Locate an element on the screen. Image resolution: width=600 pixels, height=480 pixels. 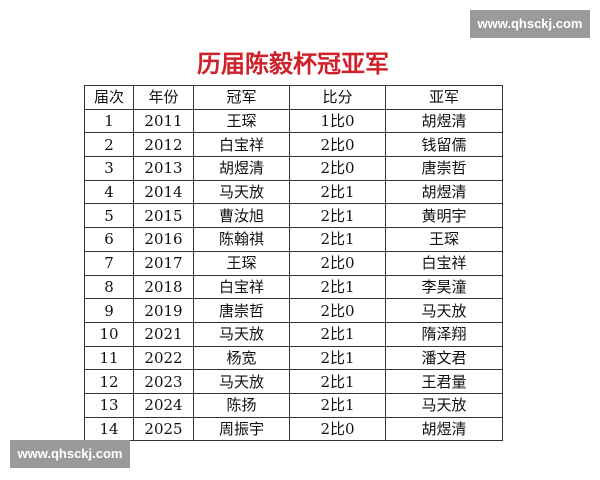
table-row: 11 2022 杨宽 2比1 潘文君 is located at coordinates (293, 358).